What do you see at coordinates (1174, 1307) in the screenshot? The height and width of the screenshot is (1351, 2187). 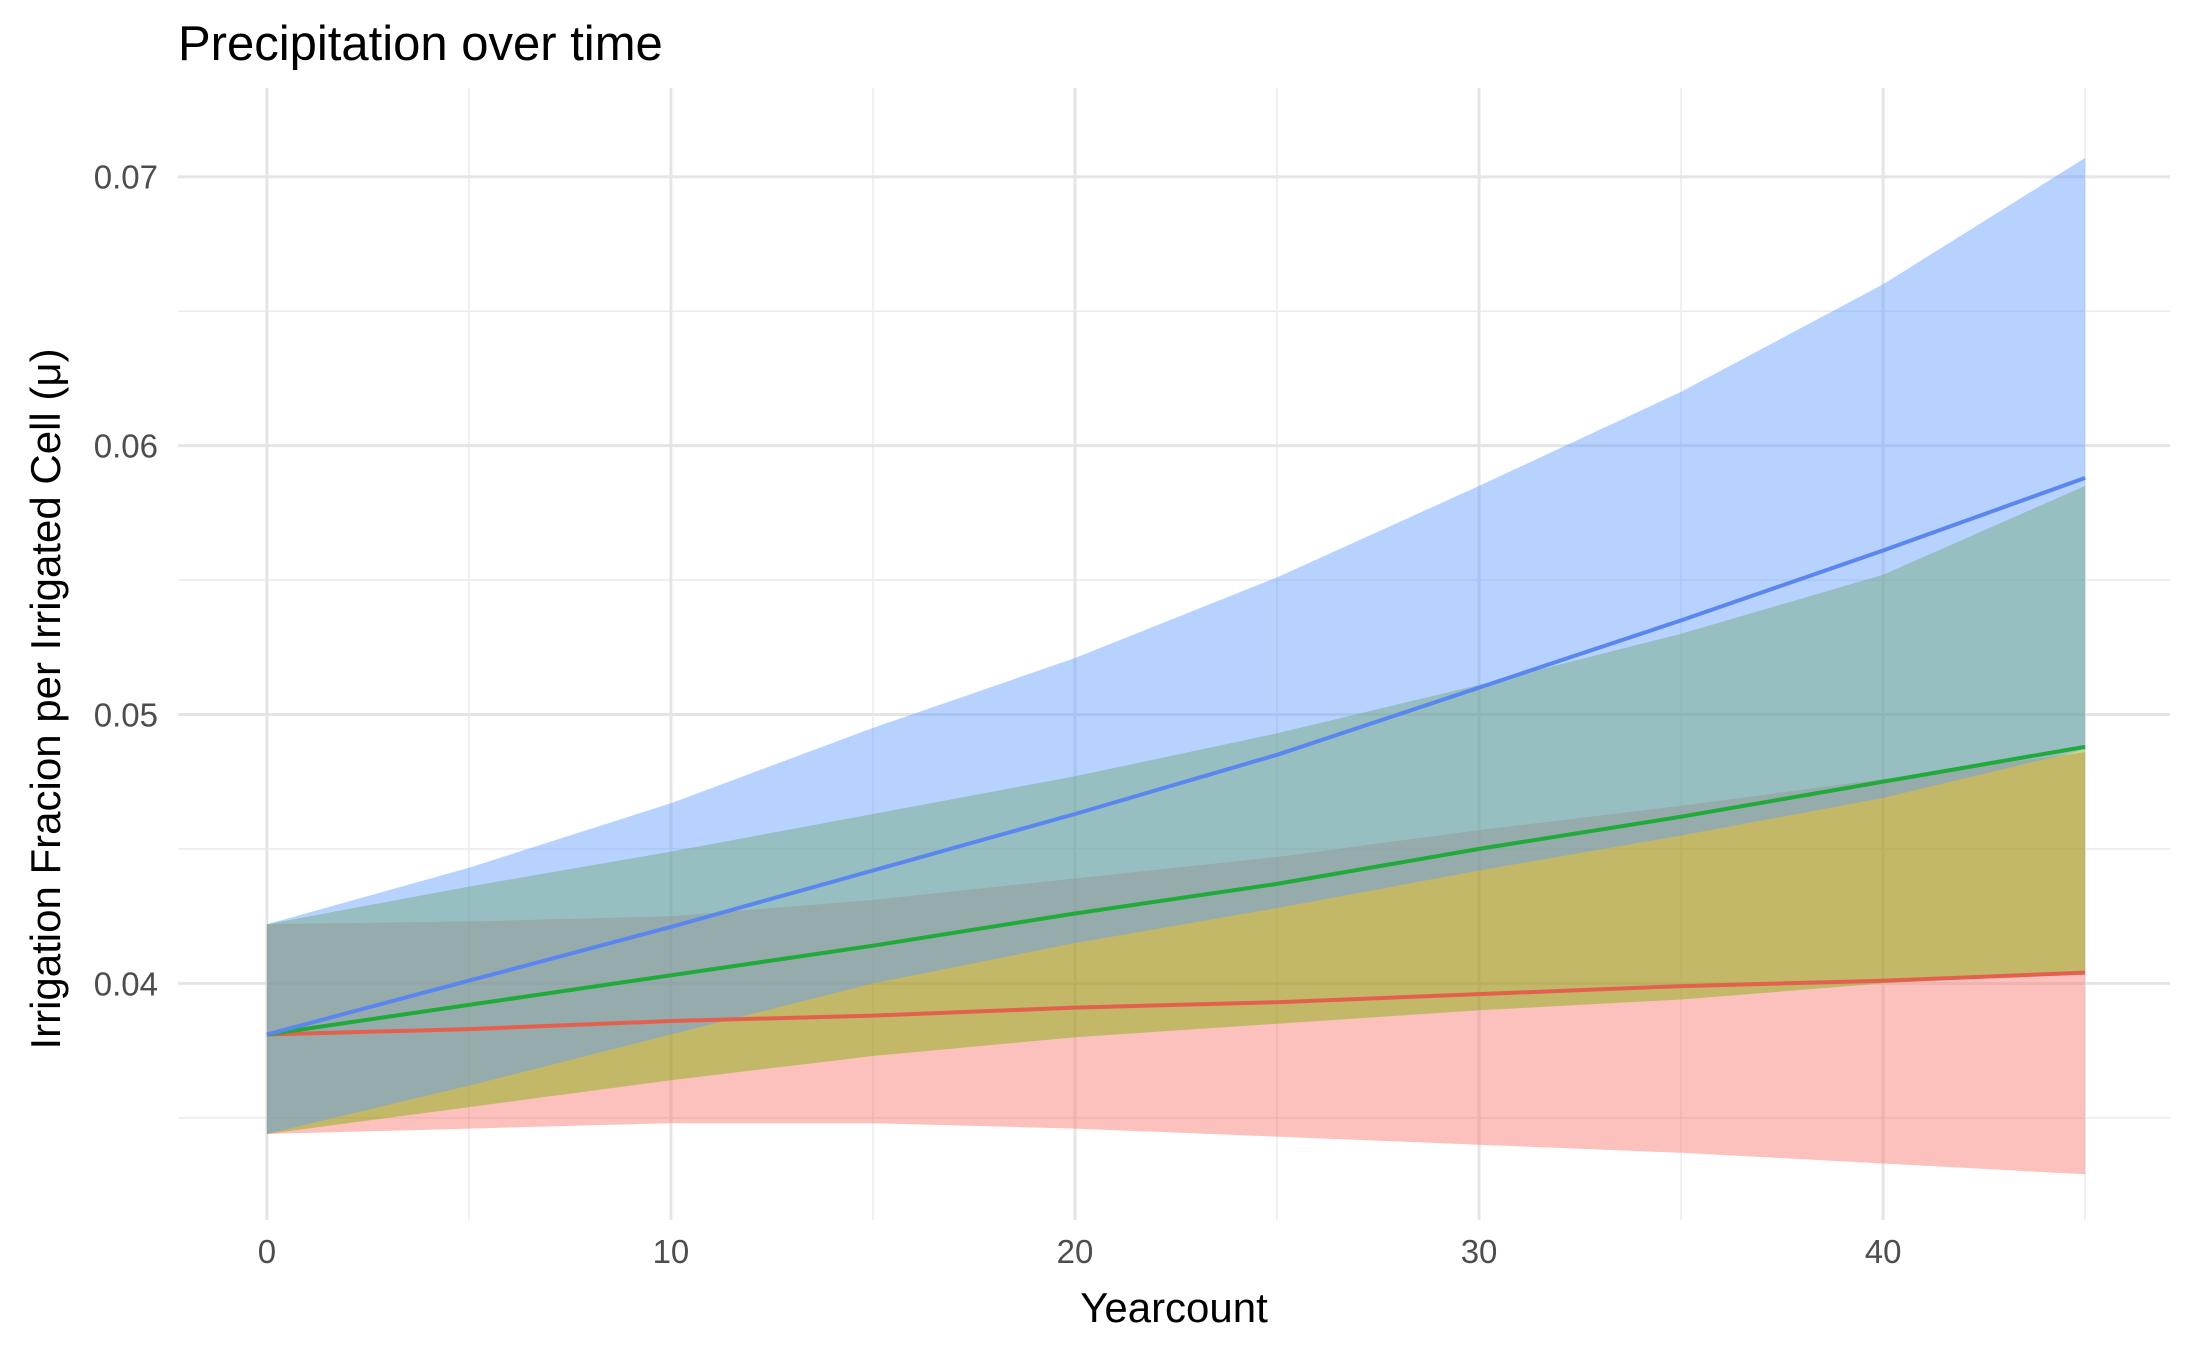 I see `x-axis-label: Yearcount` at bounding box center [1174, 1307].